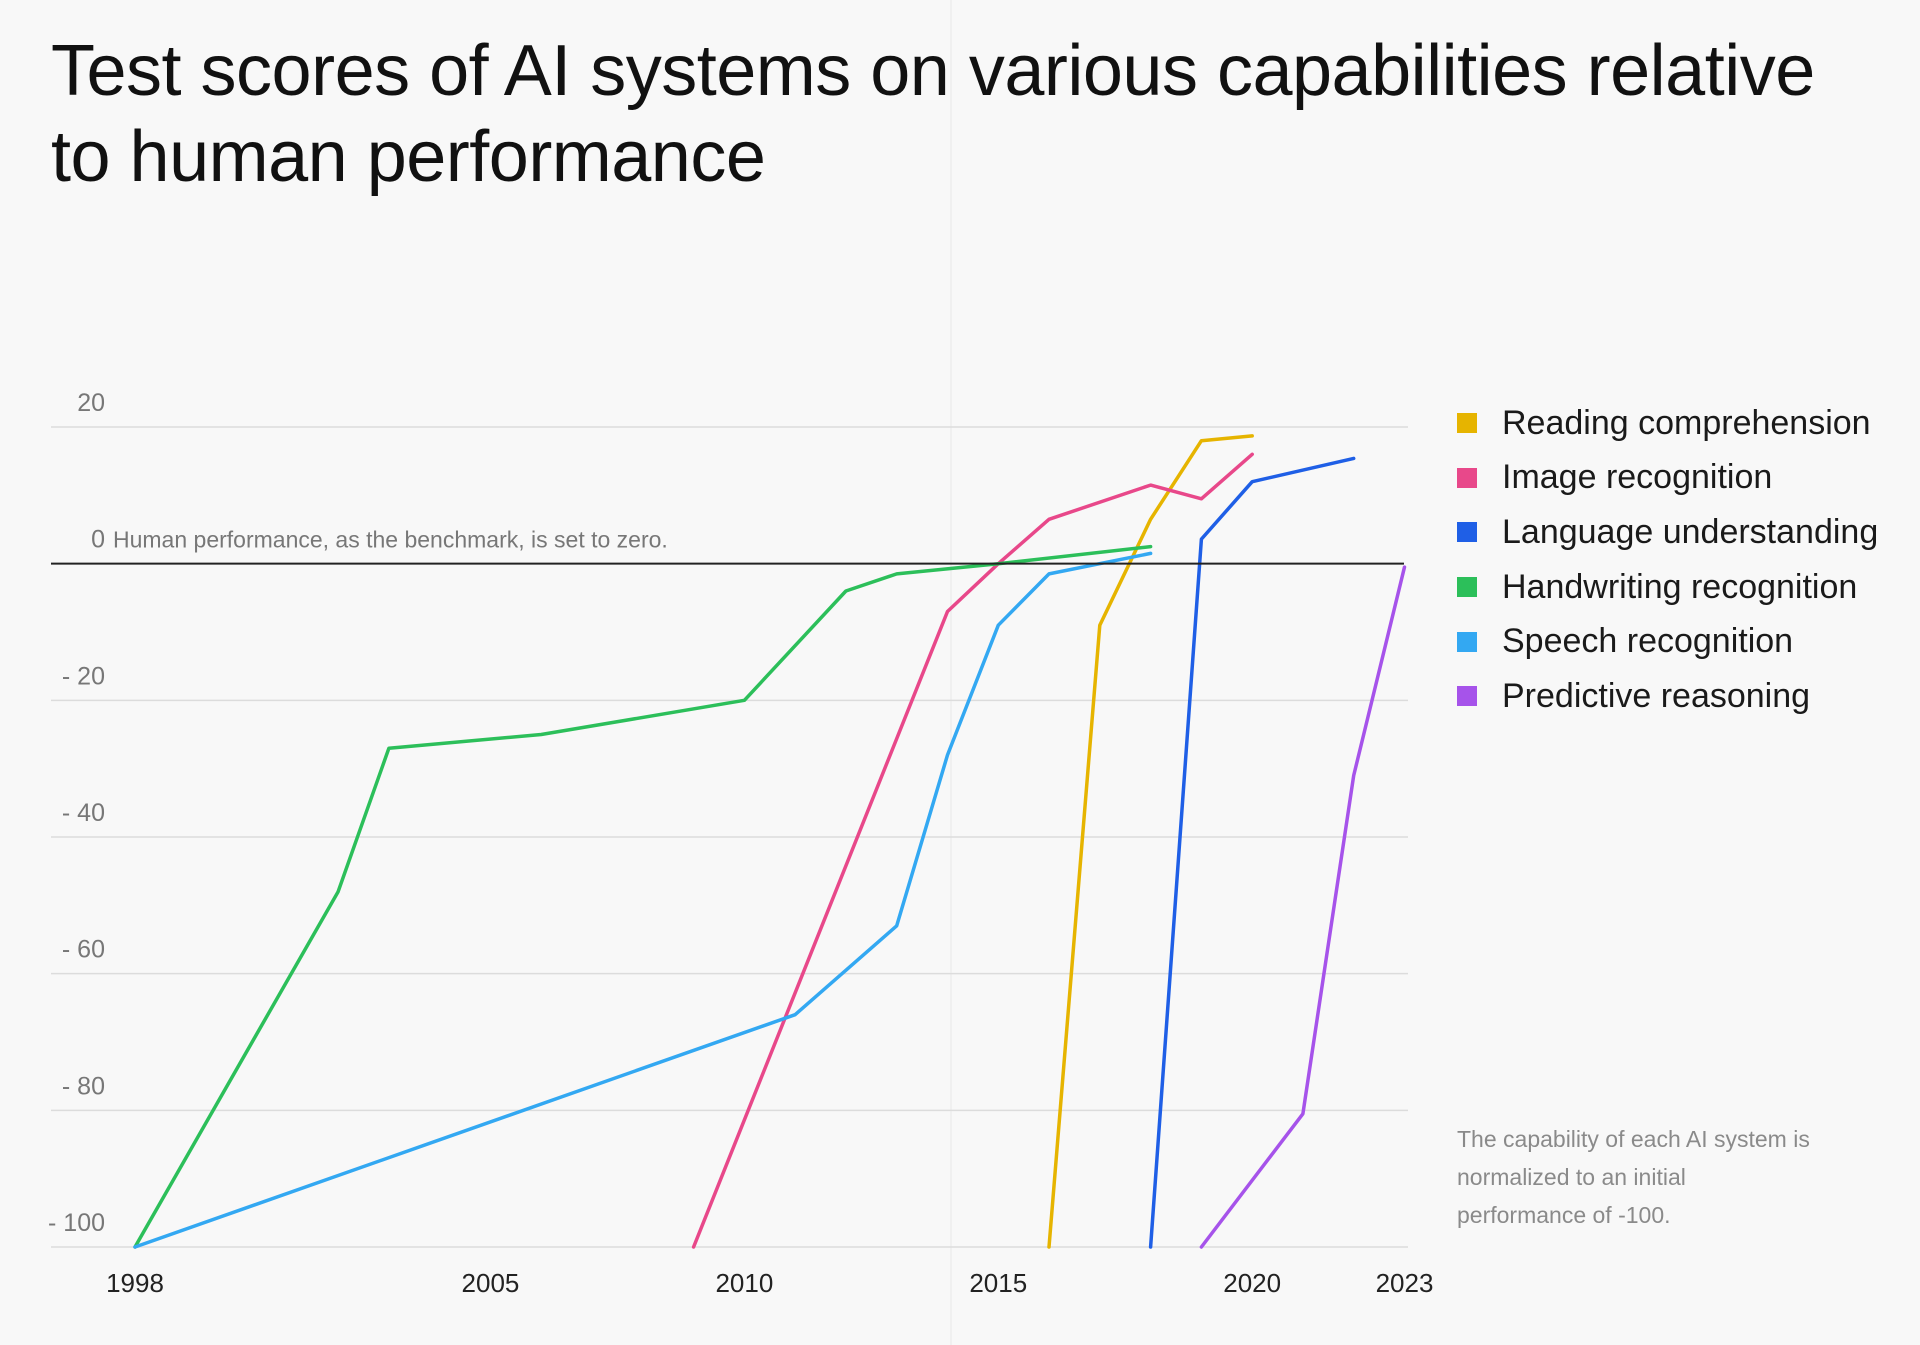 The image size is (1920, 1345). I want to click on legend-label: Image recognition, so click(1637, 477).